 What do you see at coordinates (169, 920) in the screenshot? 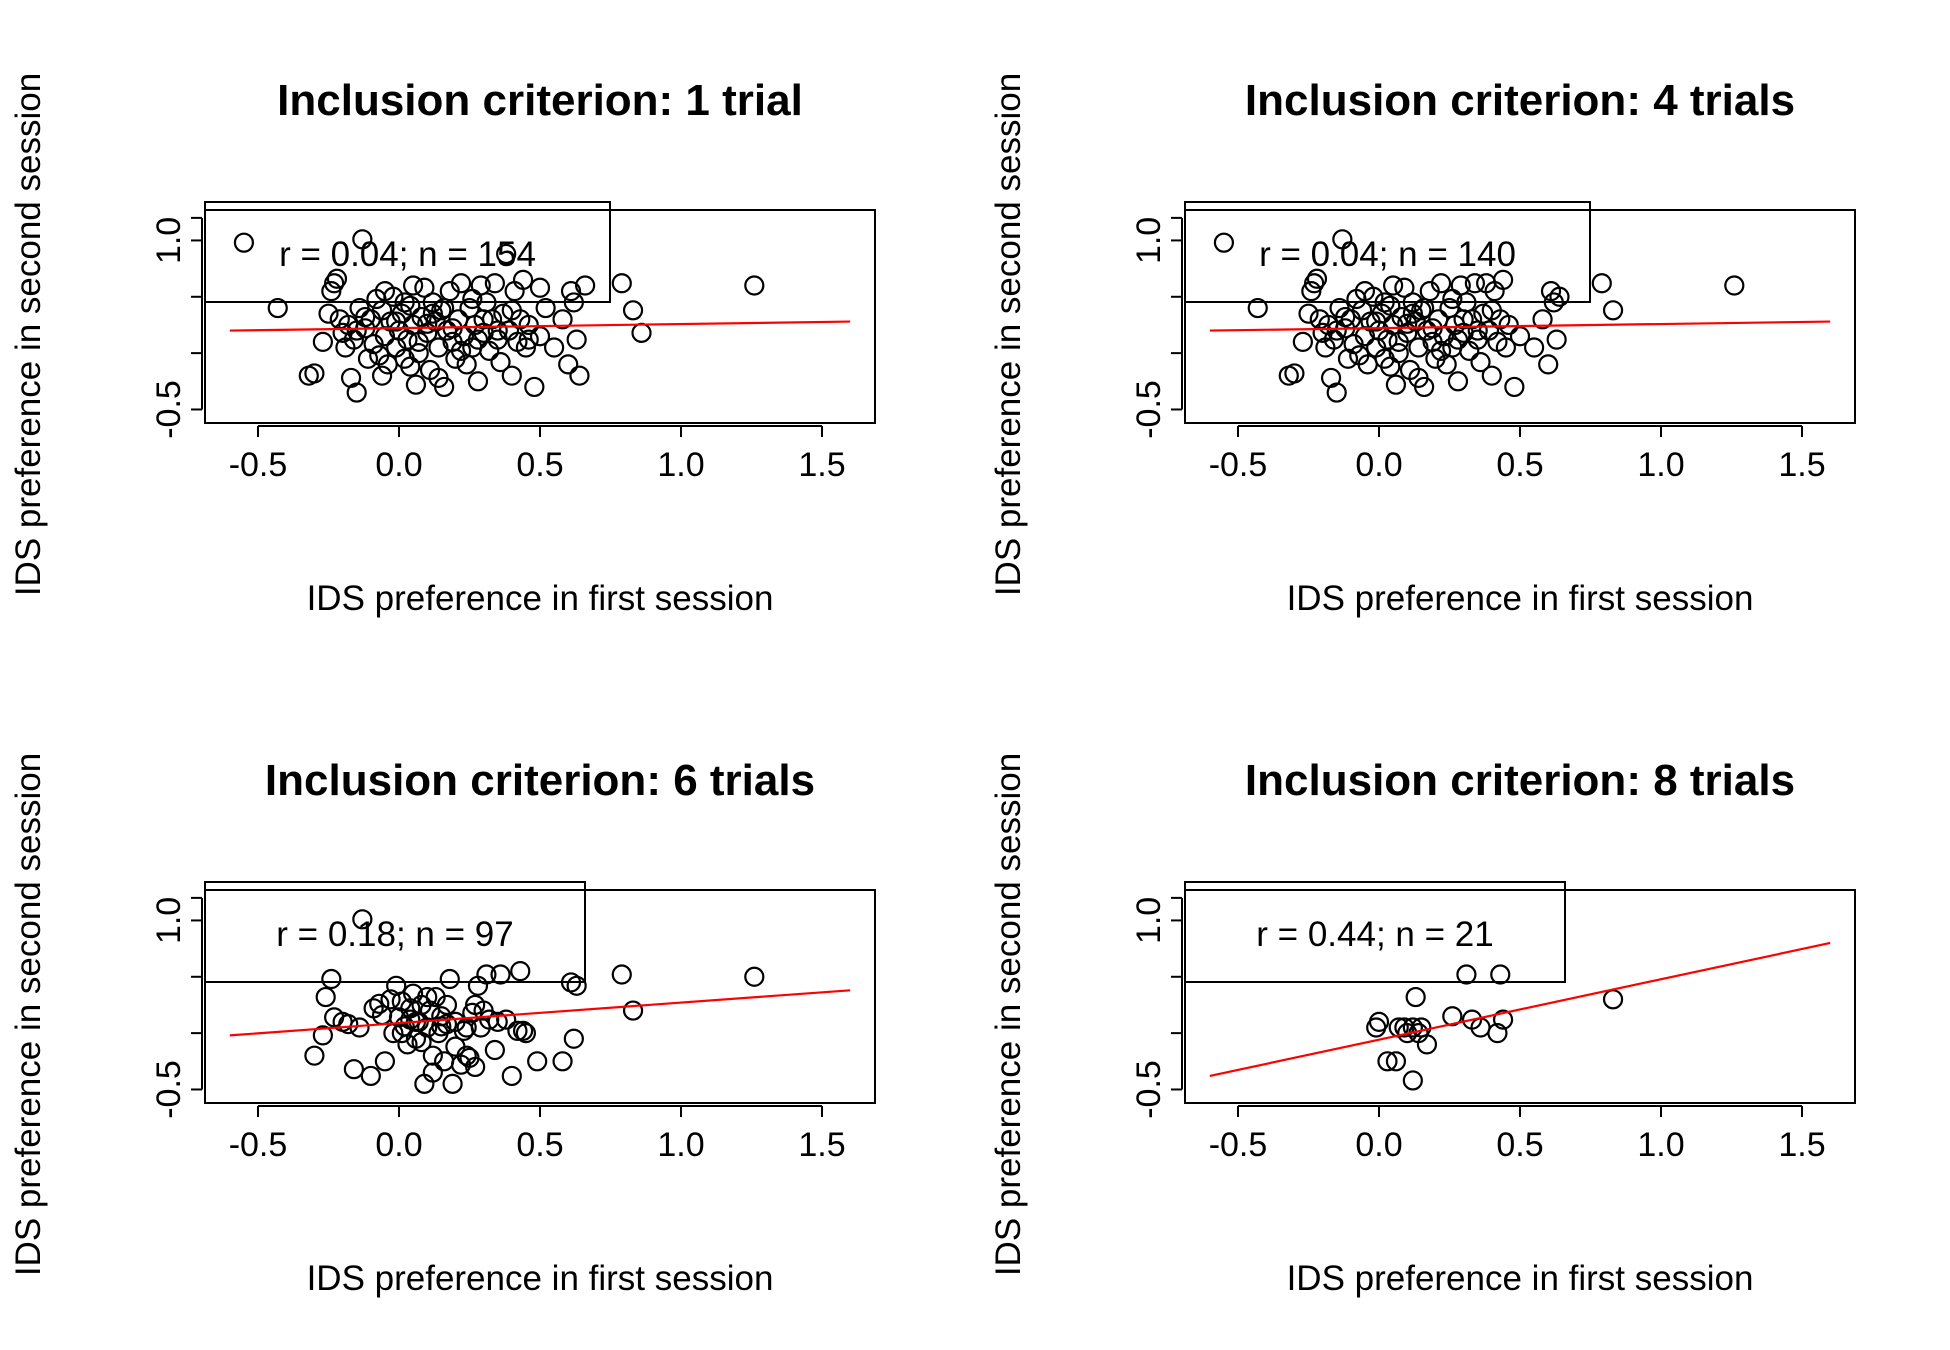
I see `y-tick-label: 1.0` at bounding box center [169, 920].